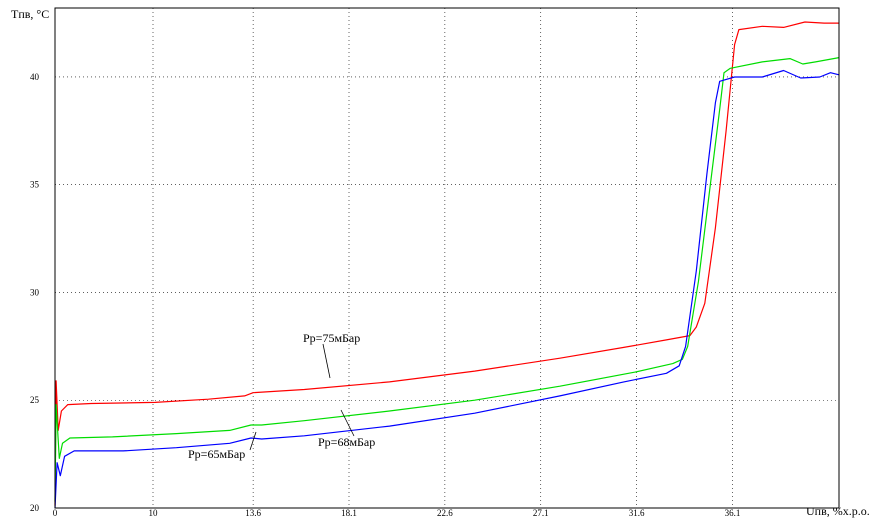 This screenshot has height=520, width=887. Describe the element at coordinates (30, 14) in the screenshot. I see `y-axis-title: Tпв, °C` at that location.